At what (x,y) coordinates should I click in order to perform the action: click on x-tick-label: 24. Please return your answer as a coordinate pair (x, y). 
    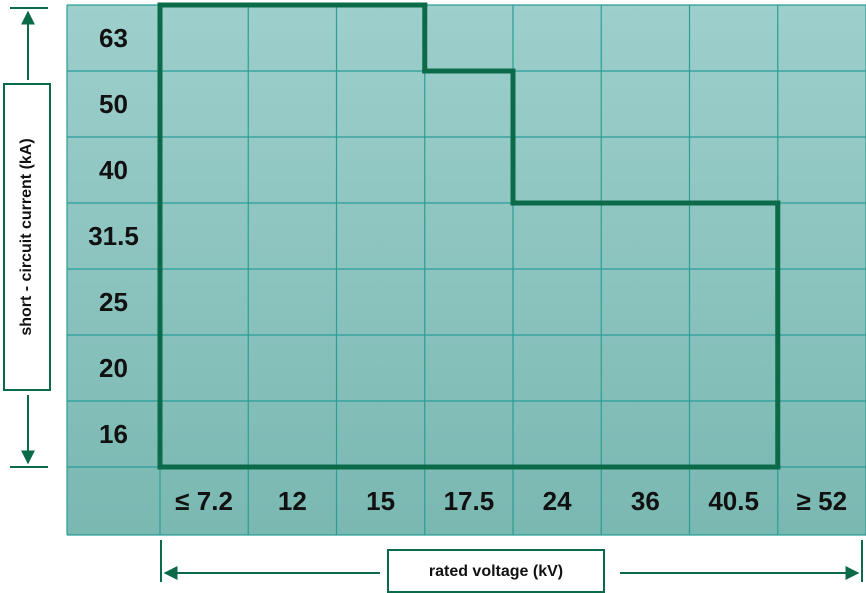
    Looking at the image, I should click on (557, 501).